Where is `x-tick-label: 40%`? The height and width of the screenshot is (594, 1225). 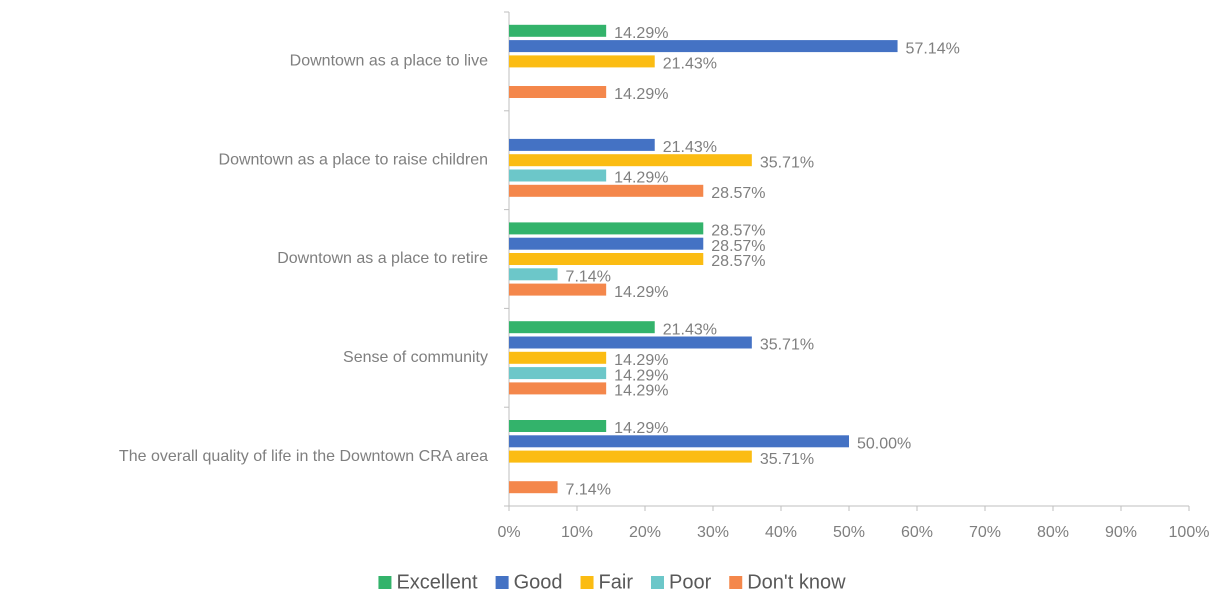
x-tick-label: 40% is located at coordinates (781, 532).